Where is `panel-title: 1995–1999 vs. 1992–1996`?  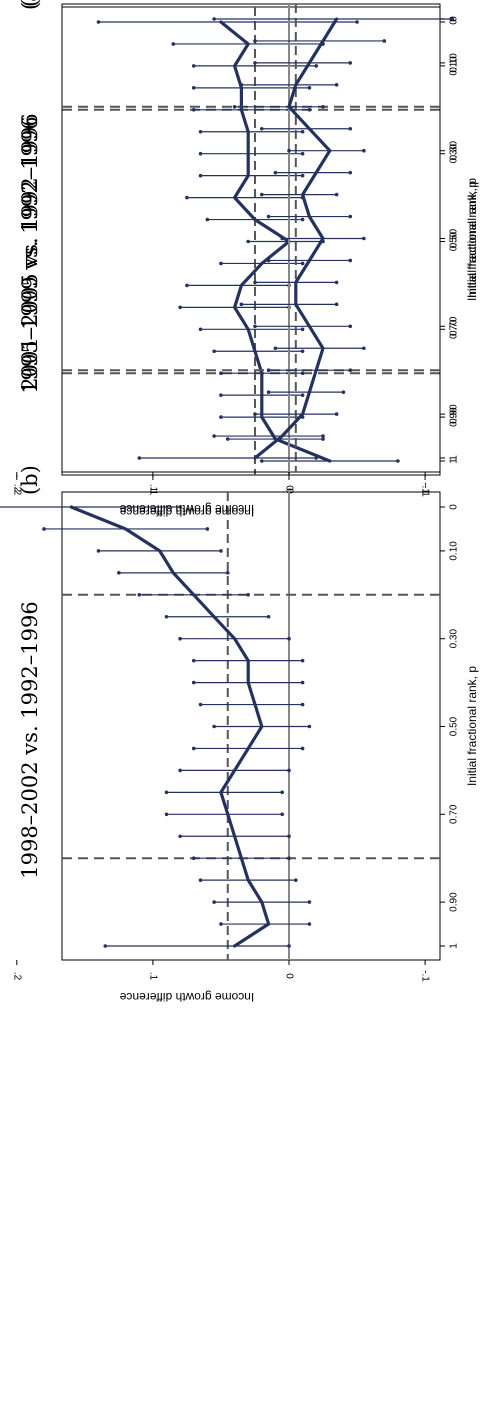 panel-title: 1995–1999 vs. 1992–1996 is located at coordinates (30, 254).